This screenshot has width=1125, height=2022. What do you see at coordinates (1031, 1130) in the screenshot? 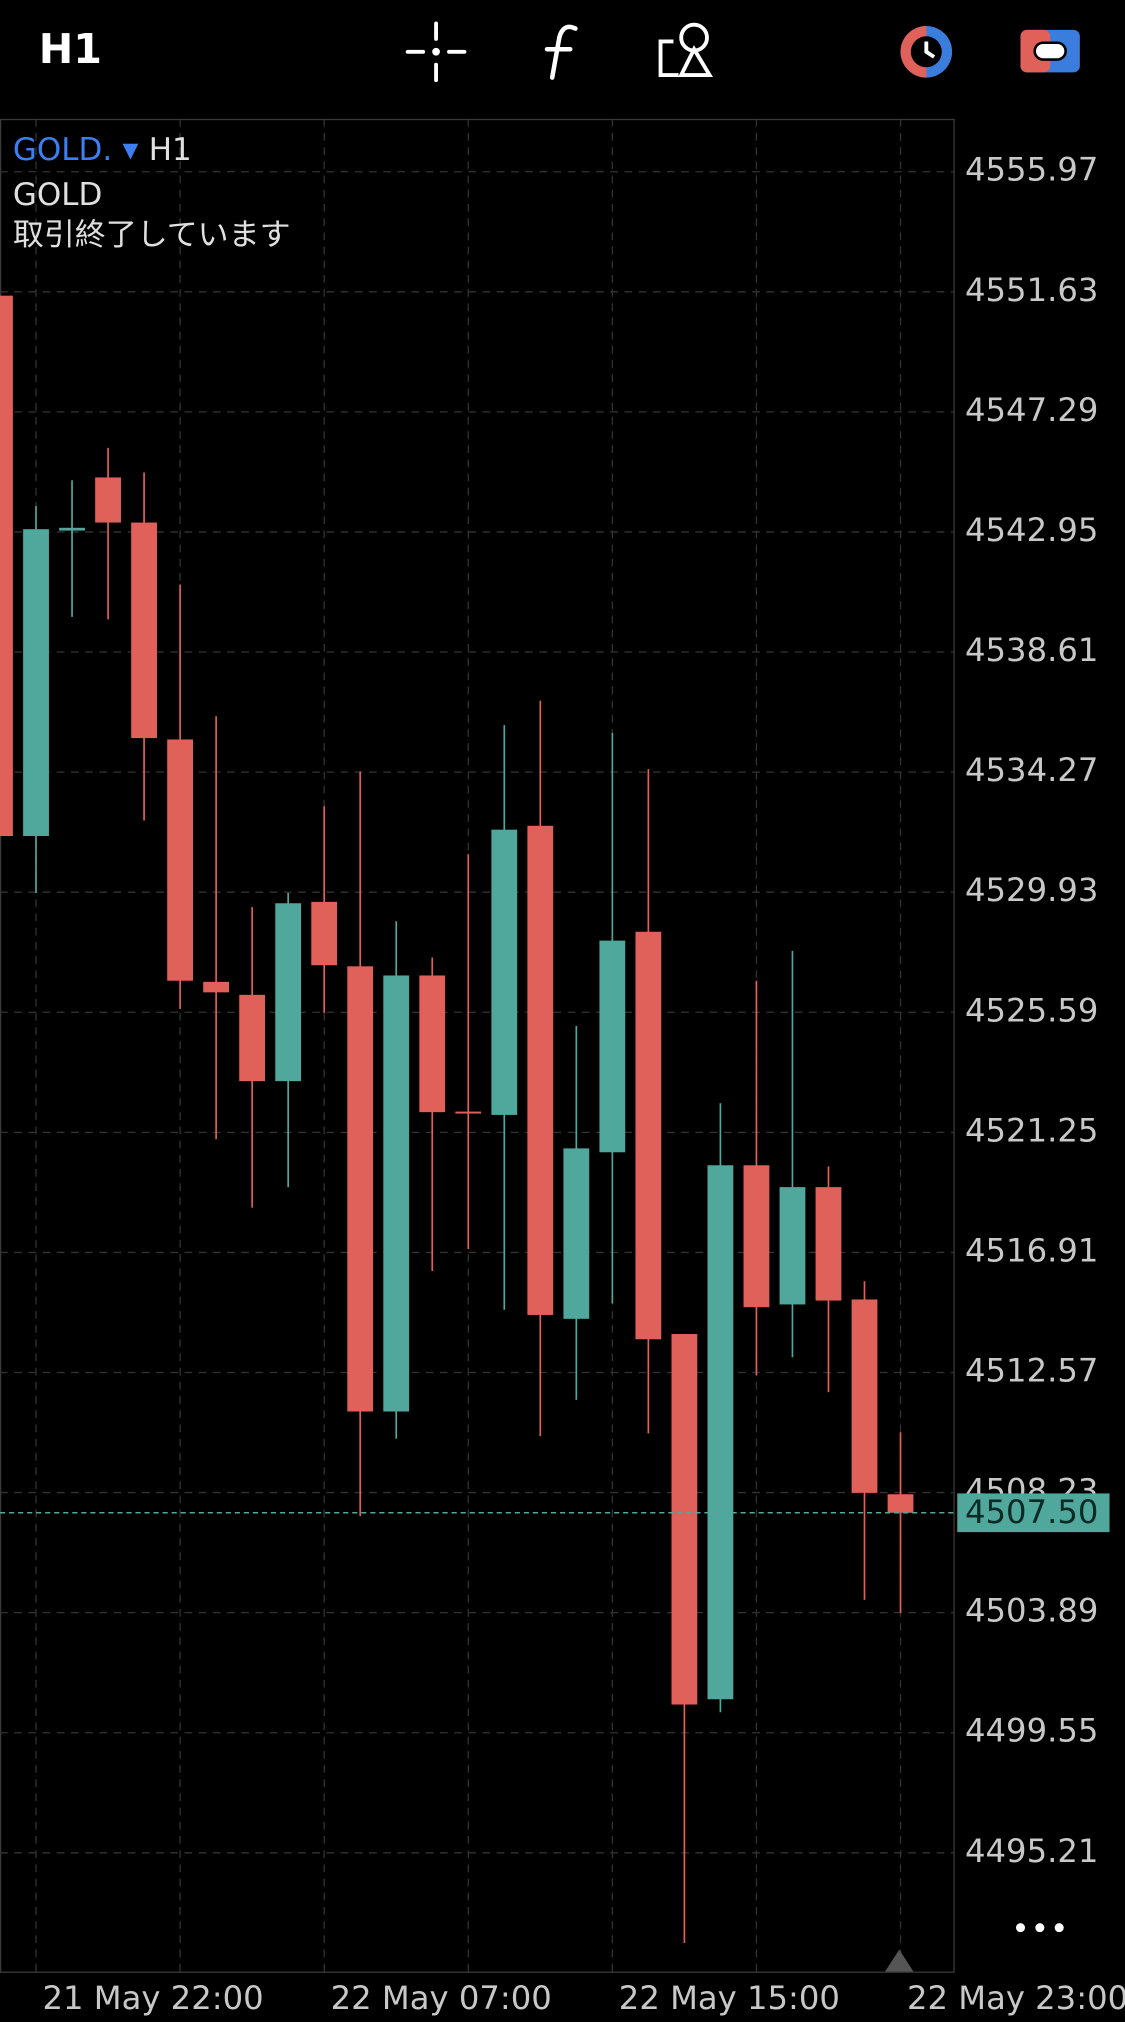
I see `y-tick-label: 4521.25` at bounding box center [1031, 1130].